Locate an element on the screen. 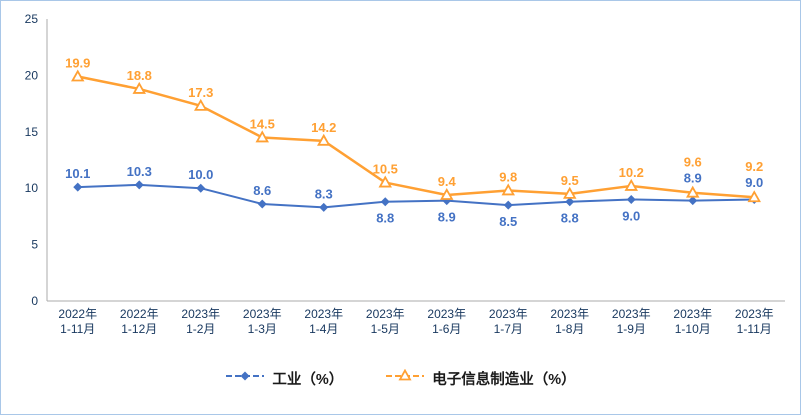  legend-label-industry: 工业（%） is located at coordinates (308, 379).